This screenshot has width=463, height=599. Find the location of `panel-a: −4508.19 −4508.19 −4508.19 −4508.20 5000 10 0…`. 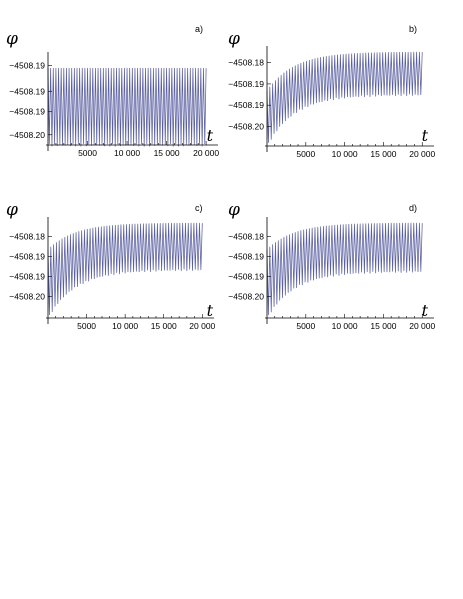

panel-a: −4508.19 −4508.19 −4508.19 −4508.20 5000 10 0… is located at coordinates (112, 91).